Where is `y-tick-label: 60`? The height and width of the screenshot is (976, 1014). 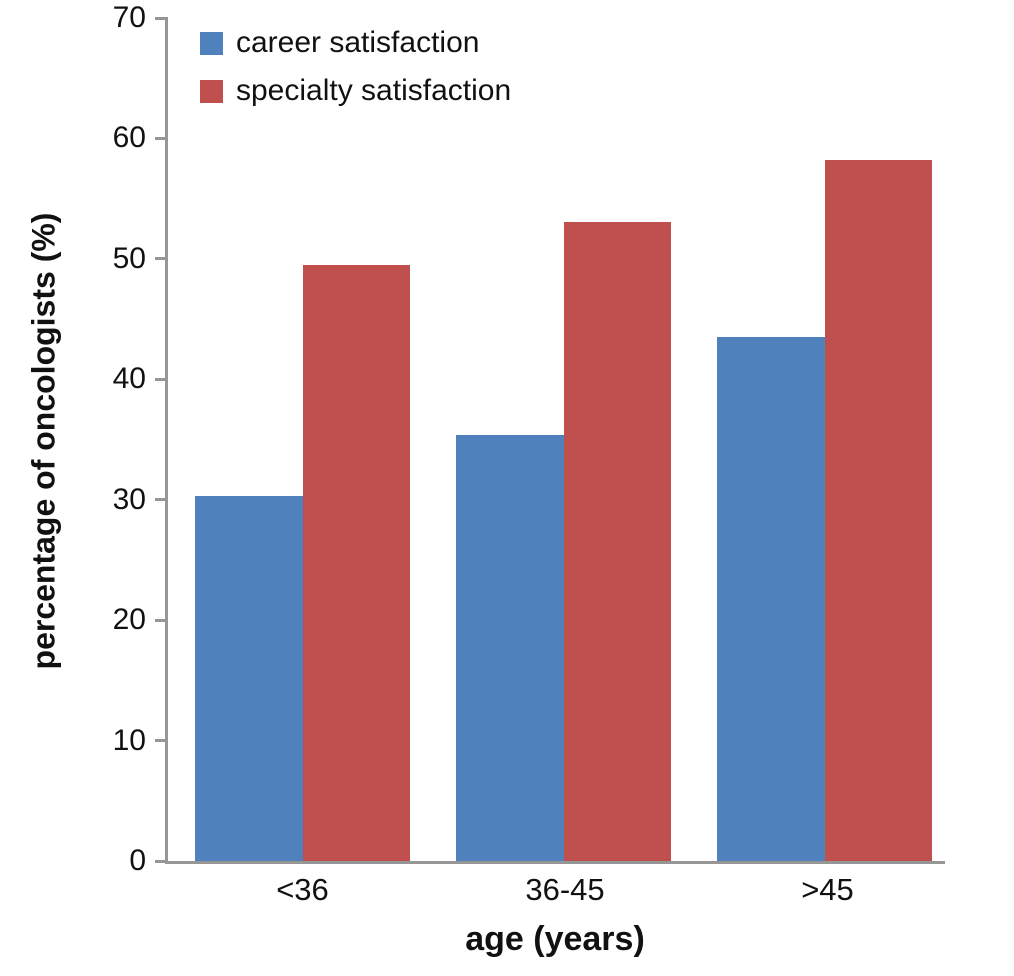
y-tick-label: 60 is located at coordinates (129, 138).